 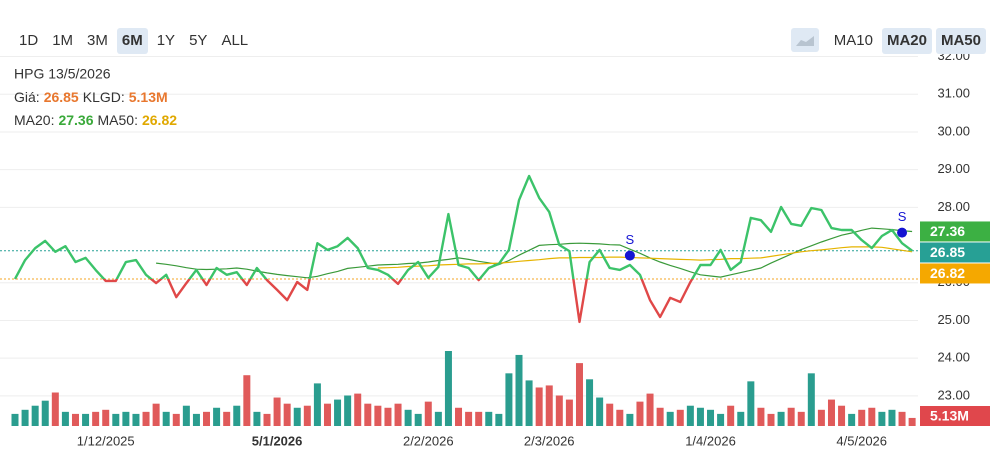 I want to click on value-badge-label: 26.82, so click(x=947, y=273).